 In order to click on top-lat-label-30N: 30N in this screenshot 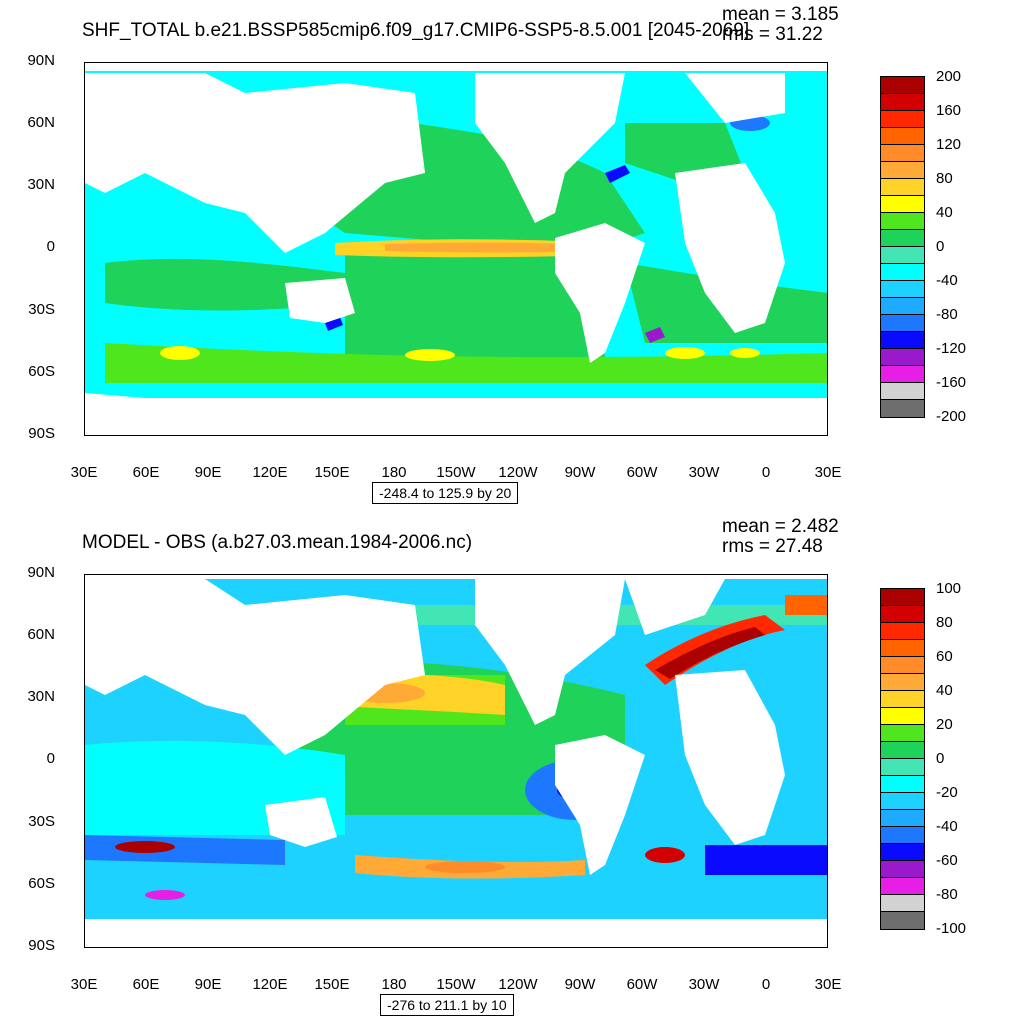, I will do `click(41, 184)`.